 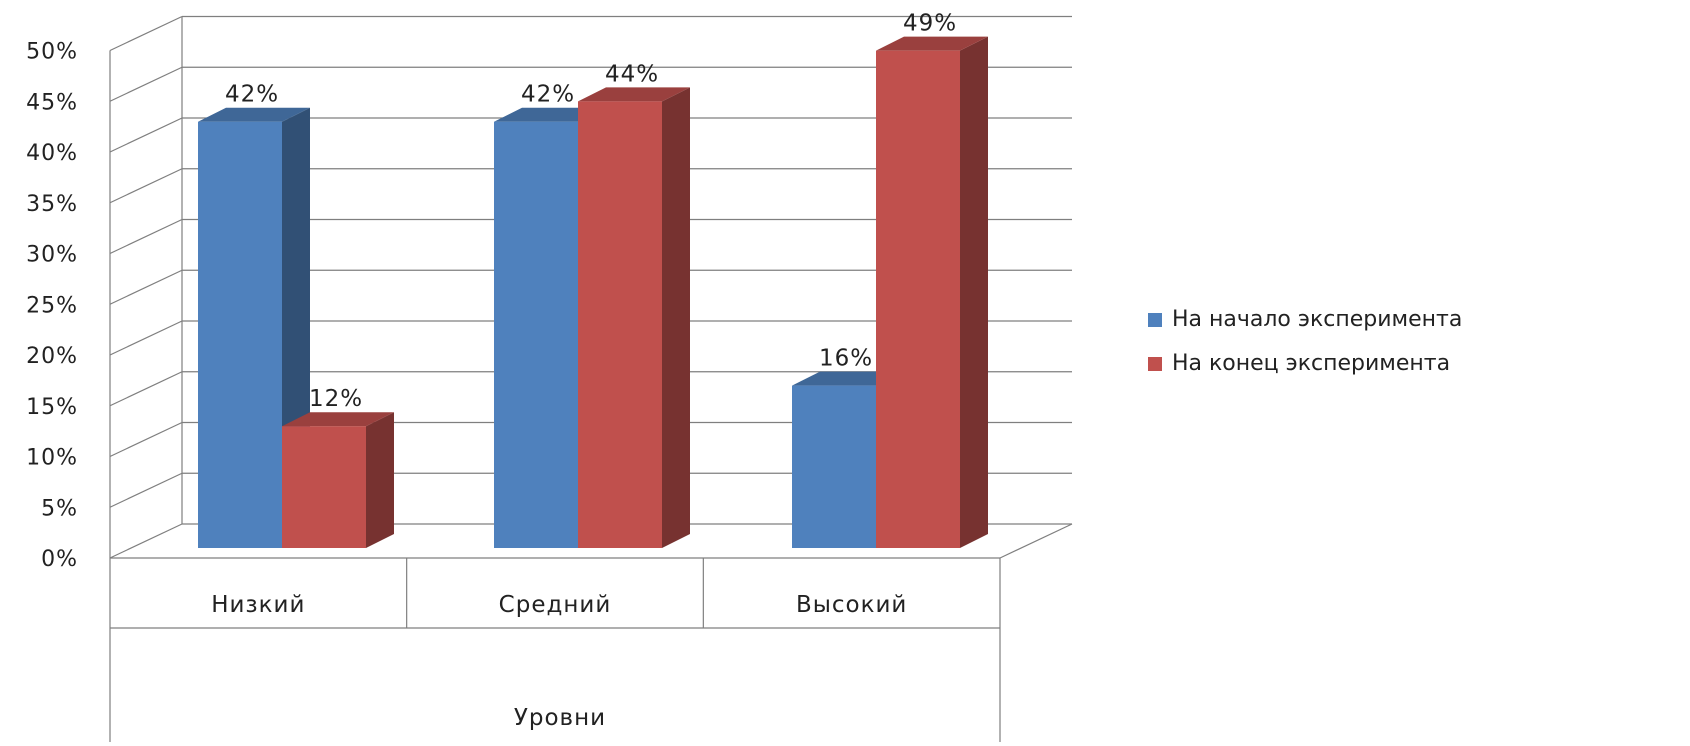 What do you see at coordinates (1317, 319) in the screenshot?
I see `legend-label: На начало эксперимента` at bounding box center [1317, 319].